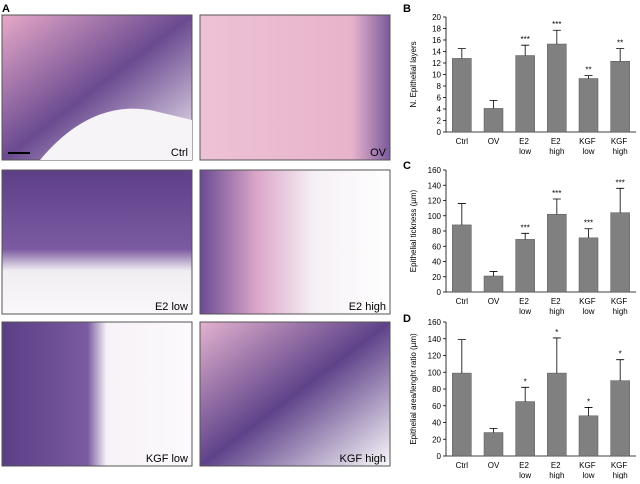 This screenshot has height=484, width=640. I want to click on panel-label: B, so click(407, 9).